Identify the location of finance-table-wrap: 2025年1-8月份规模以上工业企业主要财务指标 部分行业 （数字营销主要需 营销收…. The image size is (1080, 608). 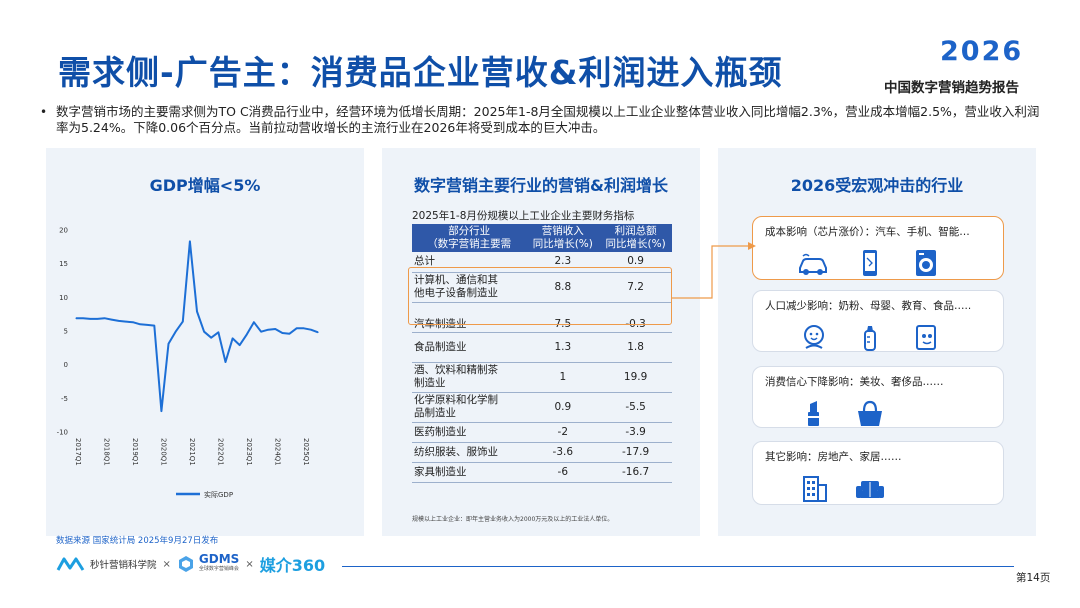
(542, 345).